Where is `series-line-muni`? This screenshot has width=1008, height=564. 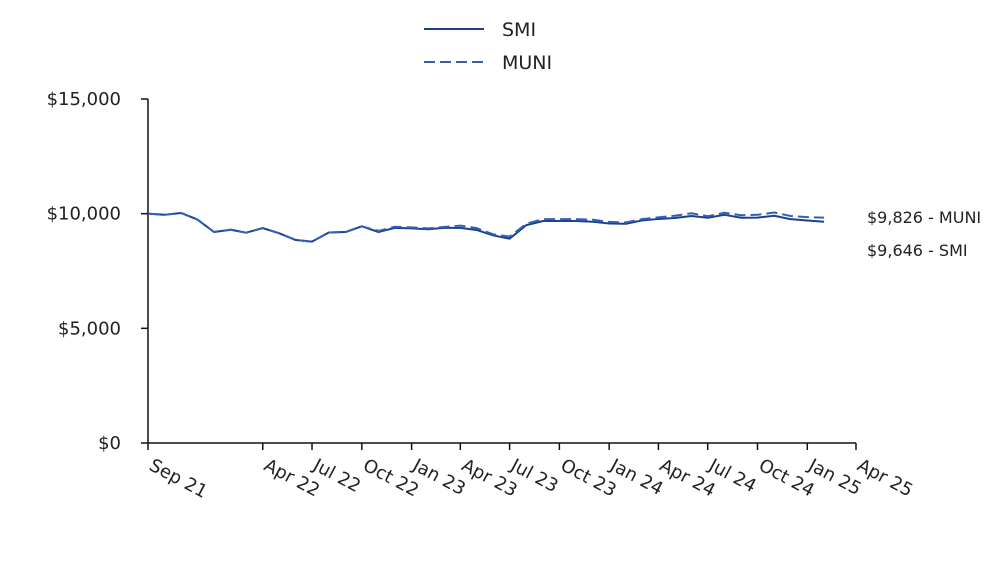
series-line-muni is located at coordinates (486, 227).